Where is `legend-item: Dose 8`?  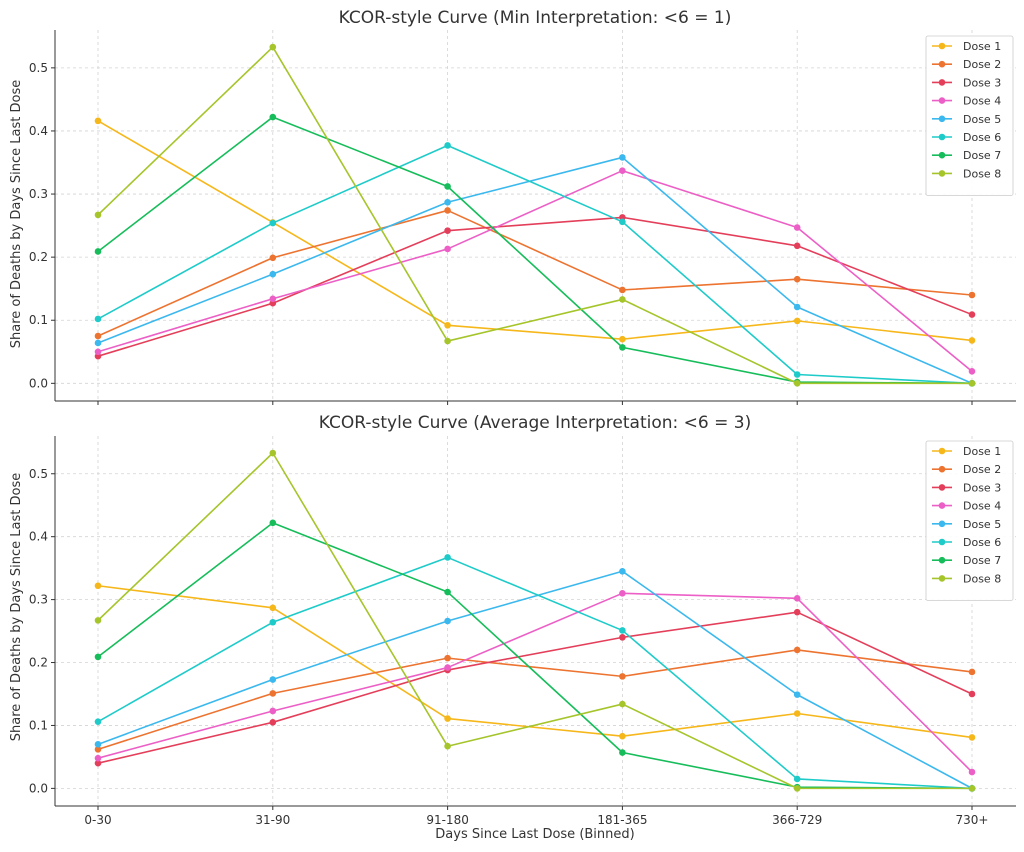
legend-item: Dose 8 is located at coordinates (966, 173).